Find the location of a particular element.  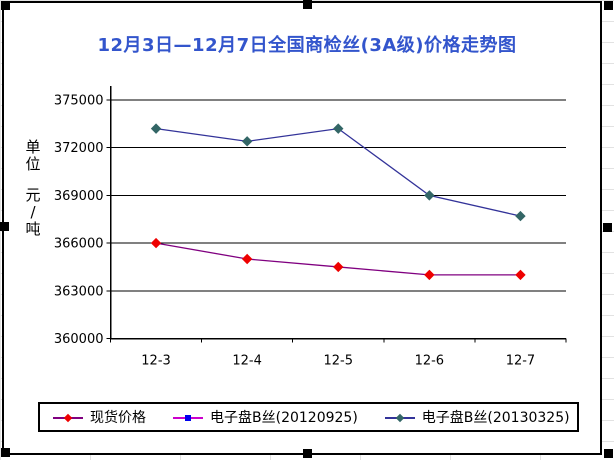

selection-handle-top-center is located at coordinates (307, 4).